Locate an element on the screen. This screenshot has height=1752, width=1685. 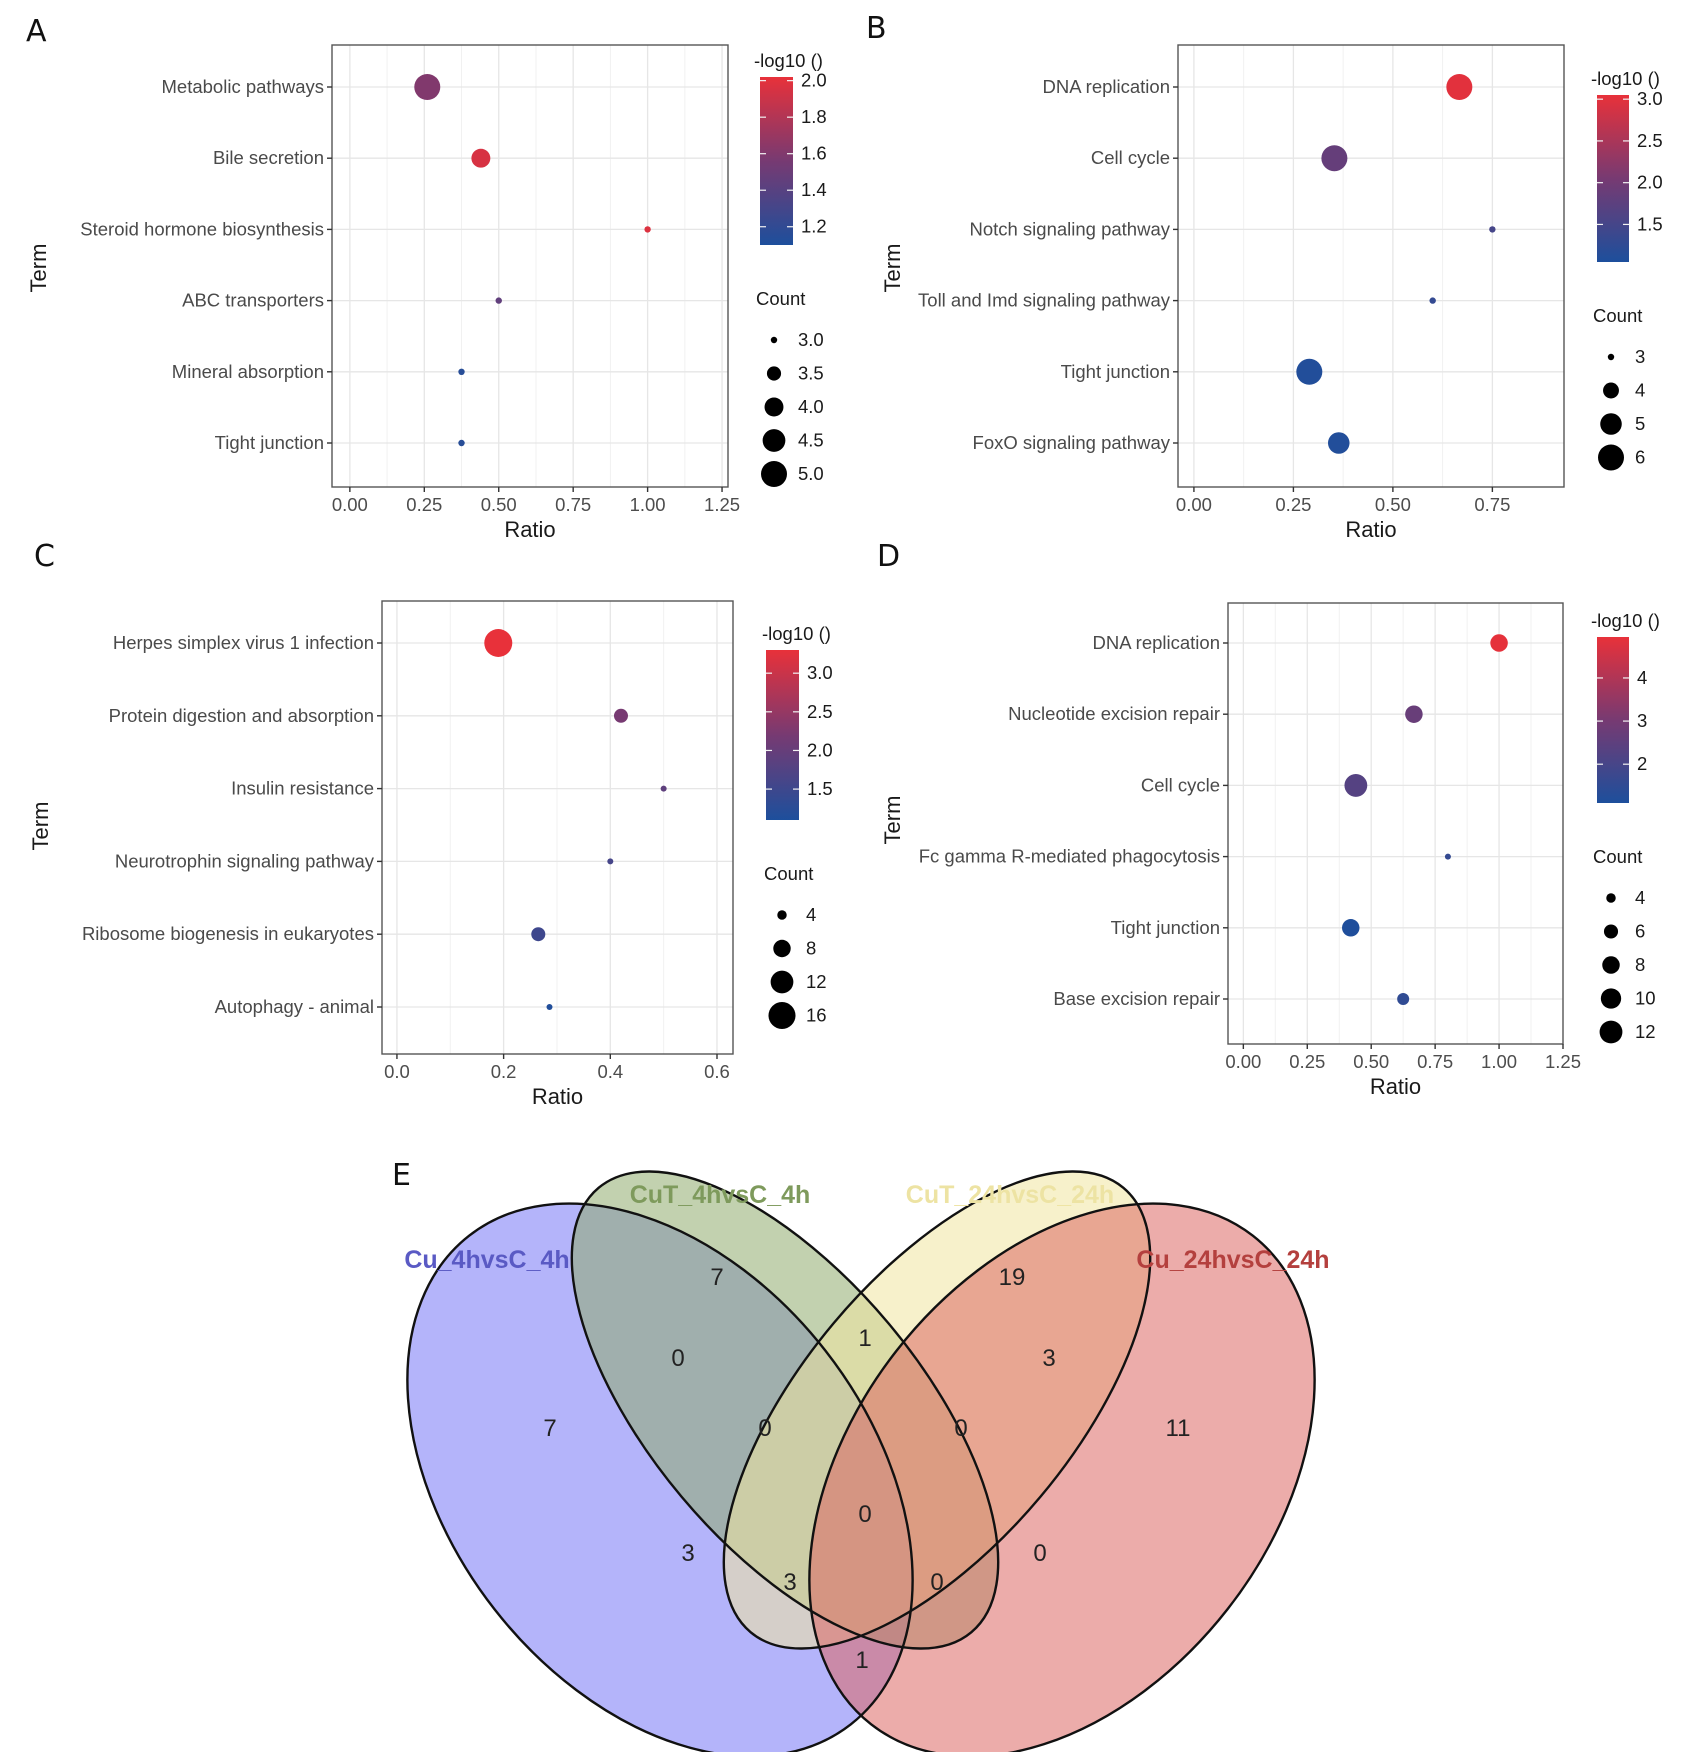
size-legend-label: 10 is located at coordinates (1645, 998).